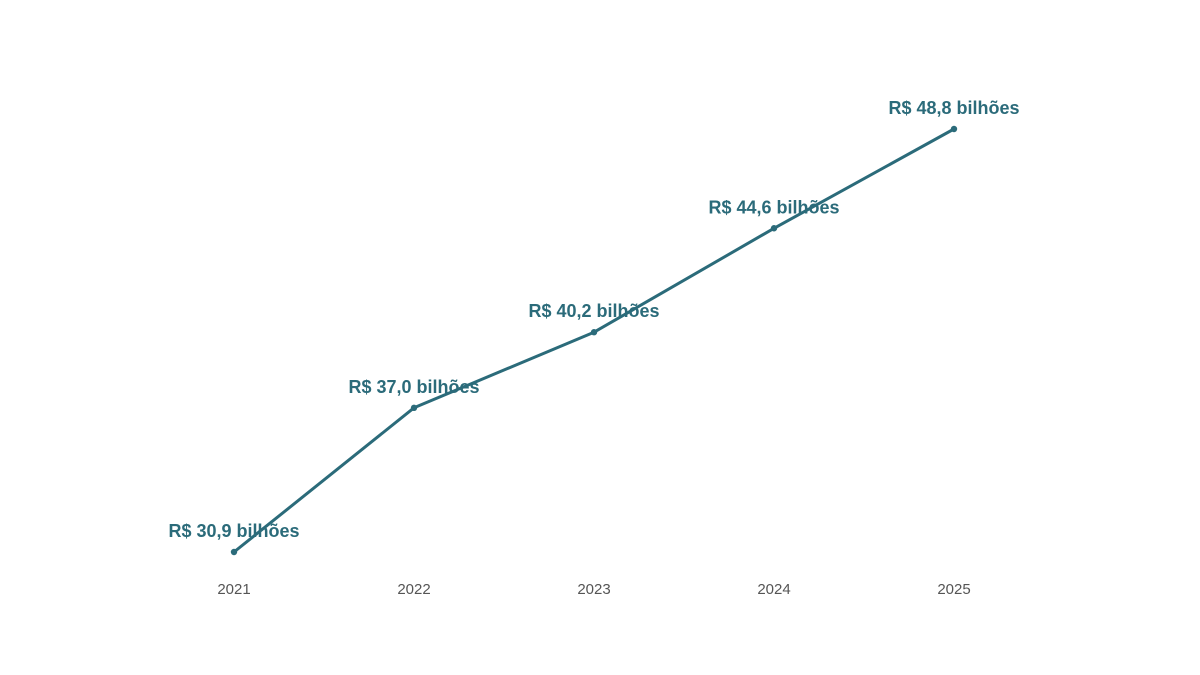 The image size is (1200, 675). I want to click on data-point-2023, so click(594, 332).